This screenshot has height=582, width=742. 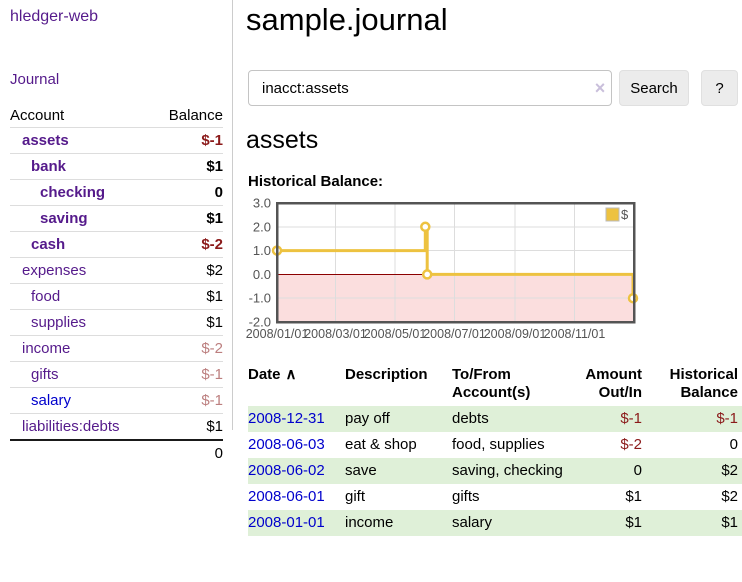 I want to click on accounts-column-header: To/From Account(s), so click(x=491, y=383).